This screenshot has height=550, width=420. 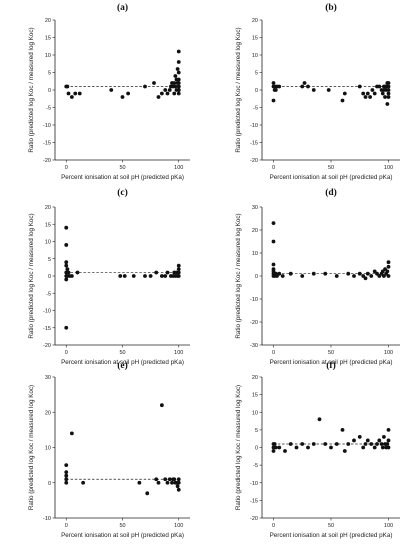 I want to click on panel-label: (a), so click(x=122, y=7).